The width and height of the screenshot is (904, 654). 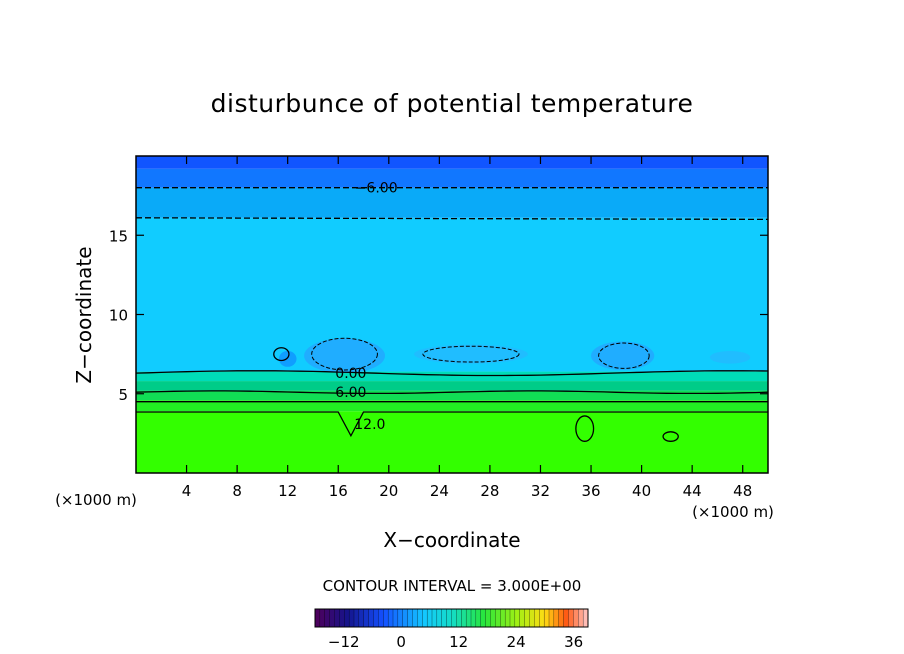 I want to click on x-axis-label: X−coordinate, so click(x=451, y=540).